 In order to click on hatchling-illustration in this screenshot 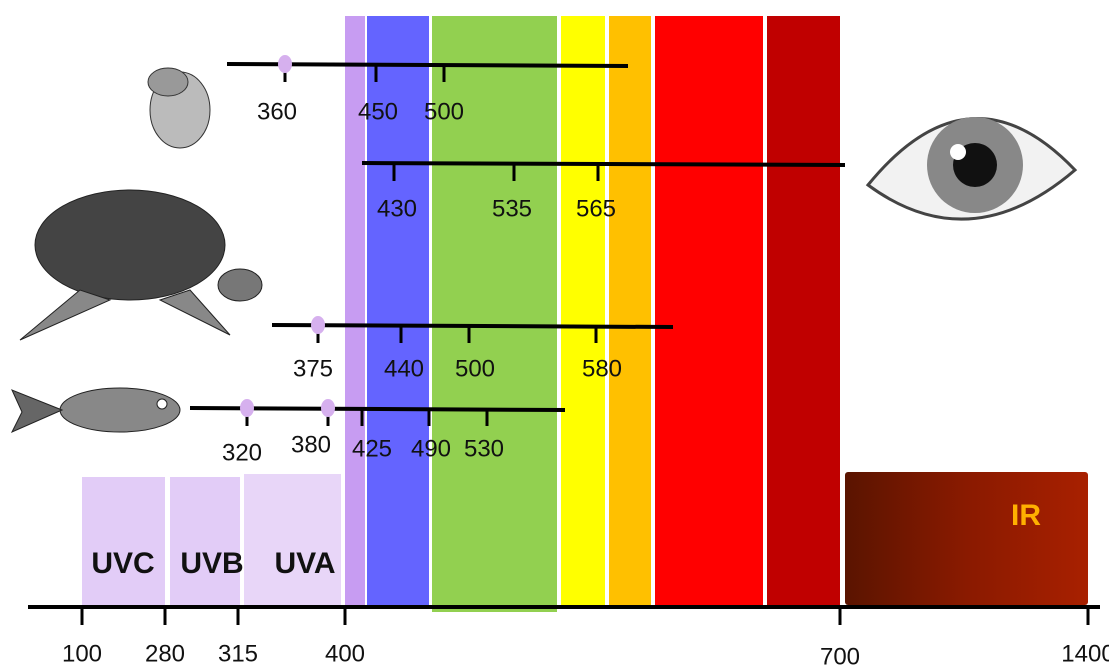, I will do `click(179, 108)`.